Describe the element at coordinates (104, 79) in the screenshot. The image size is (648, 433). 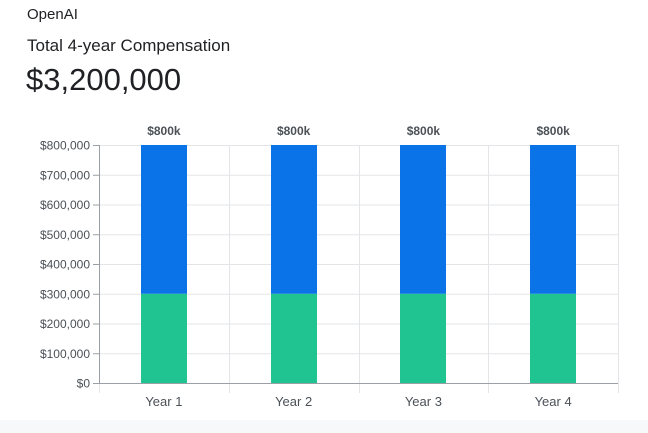
I see `total-compensation-value: $3,200,000` at that location.